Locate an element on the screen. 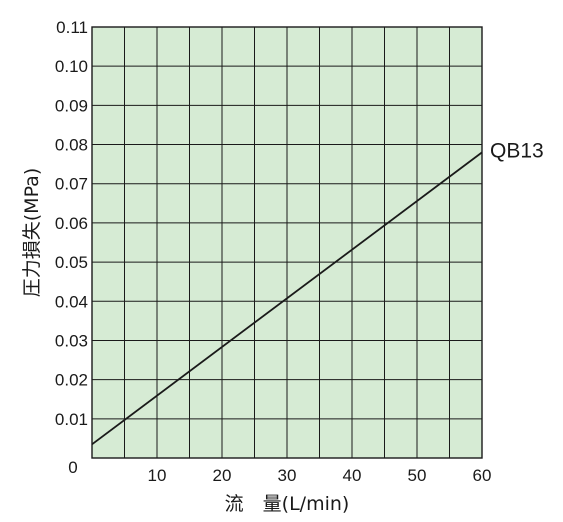 Image resolution: width=563 pixels, height=522 pixels. y-tick-label: 0.11 is located at coordinates (72, 27).